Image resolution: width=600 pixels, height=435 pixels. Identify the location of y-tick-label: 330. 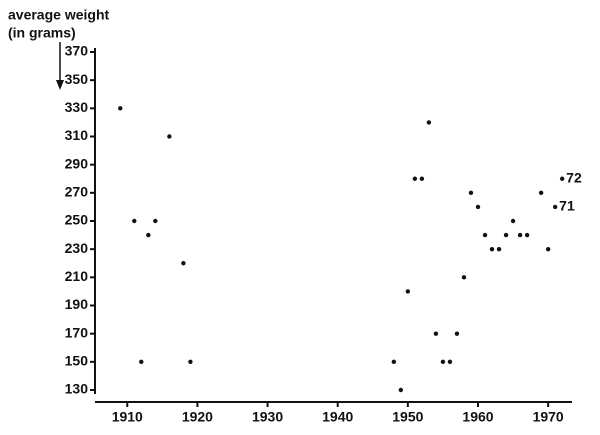
(77, 107).